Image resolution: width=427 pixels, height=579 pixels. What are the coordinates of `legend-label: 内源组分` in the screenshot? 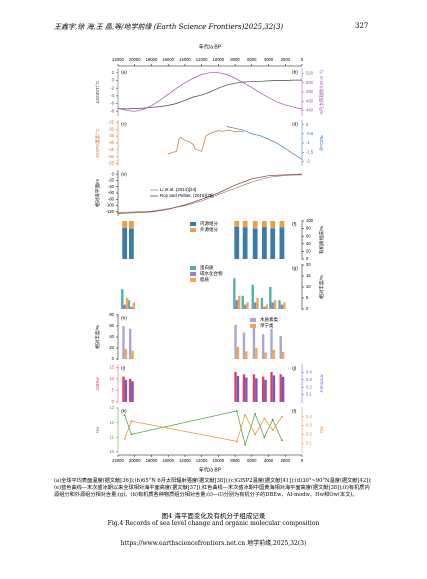 It's located at (209, 223).